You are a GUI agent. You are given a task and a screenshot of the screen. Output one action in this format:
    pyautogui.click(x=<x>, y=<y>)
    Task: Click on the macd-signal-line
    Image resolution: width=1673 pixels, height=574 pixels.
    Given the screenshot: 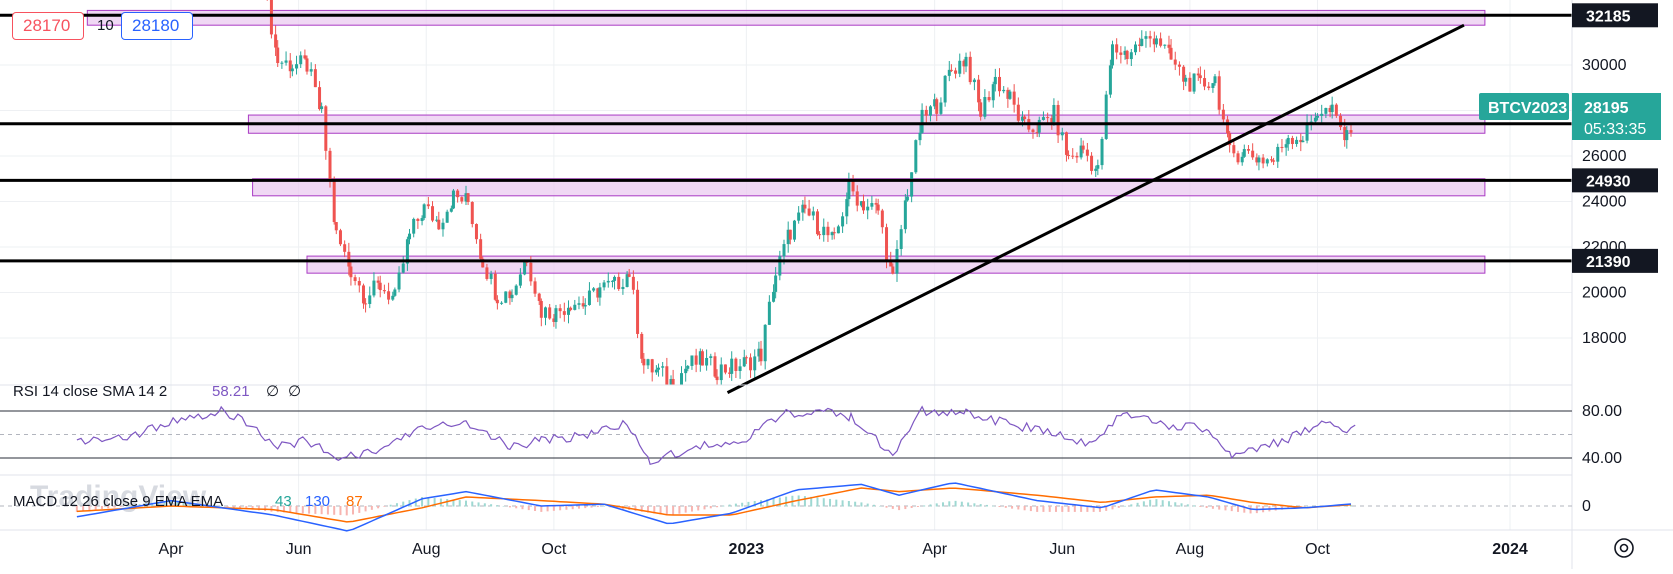 What is the action you would take?
    pyautogui.click(x=714, y=505)
    